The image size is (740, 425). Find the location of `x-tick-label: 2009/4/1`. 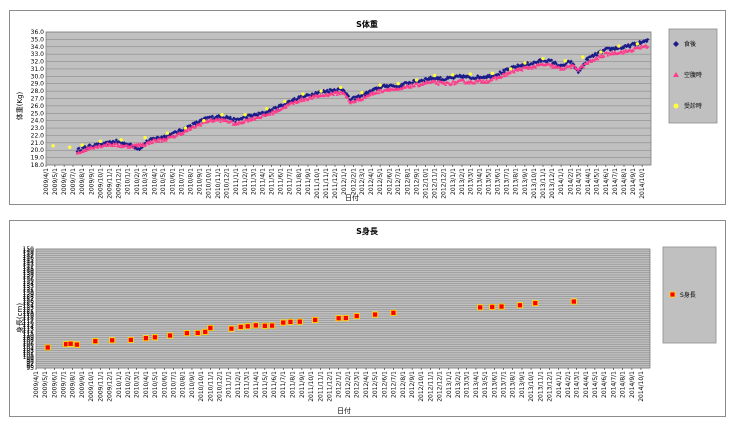

x-tick-label: 2009/4/1 is located at coordinates (36, 384).